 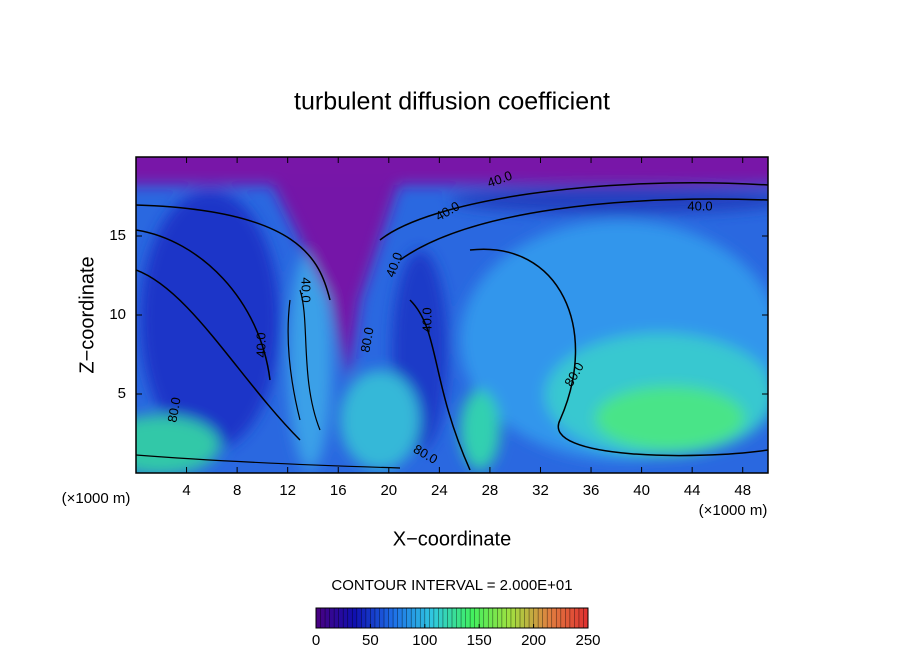 What do you see at coordinates (316, 640) in the screenshot?
I see `colorbar-tick-label: 0` at bounding box center [316, 640].